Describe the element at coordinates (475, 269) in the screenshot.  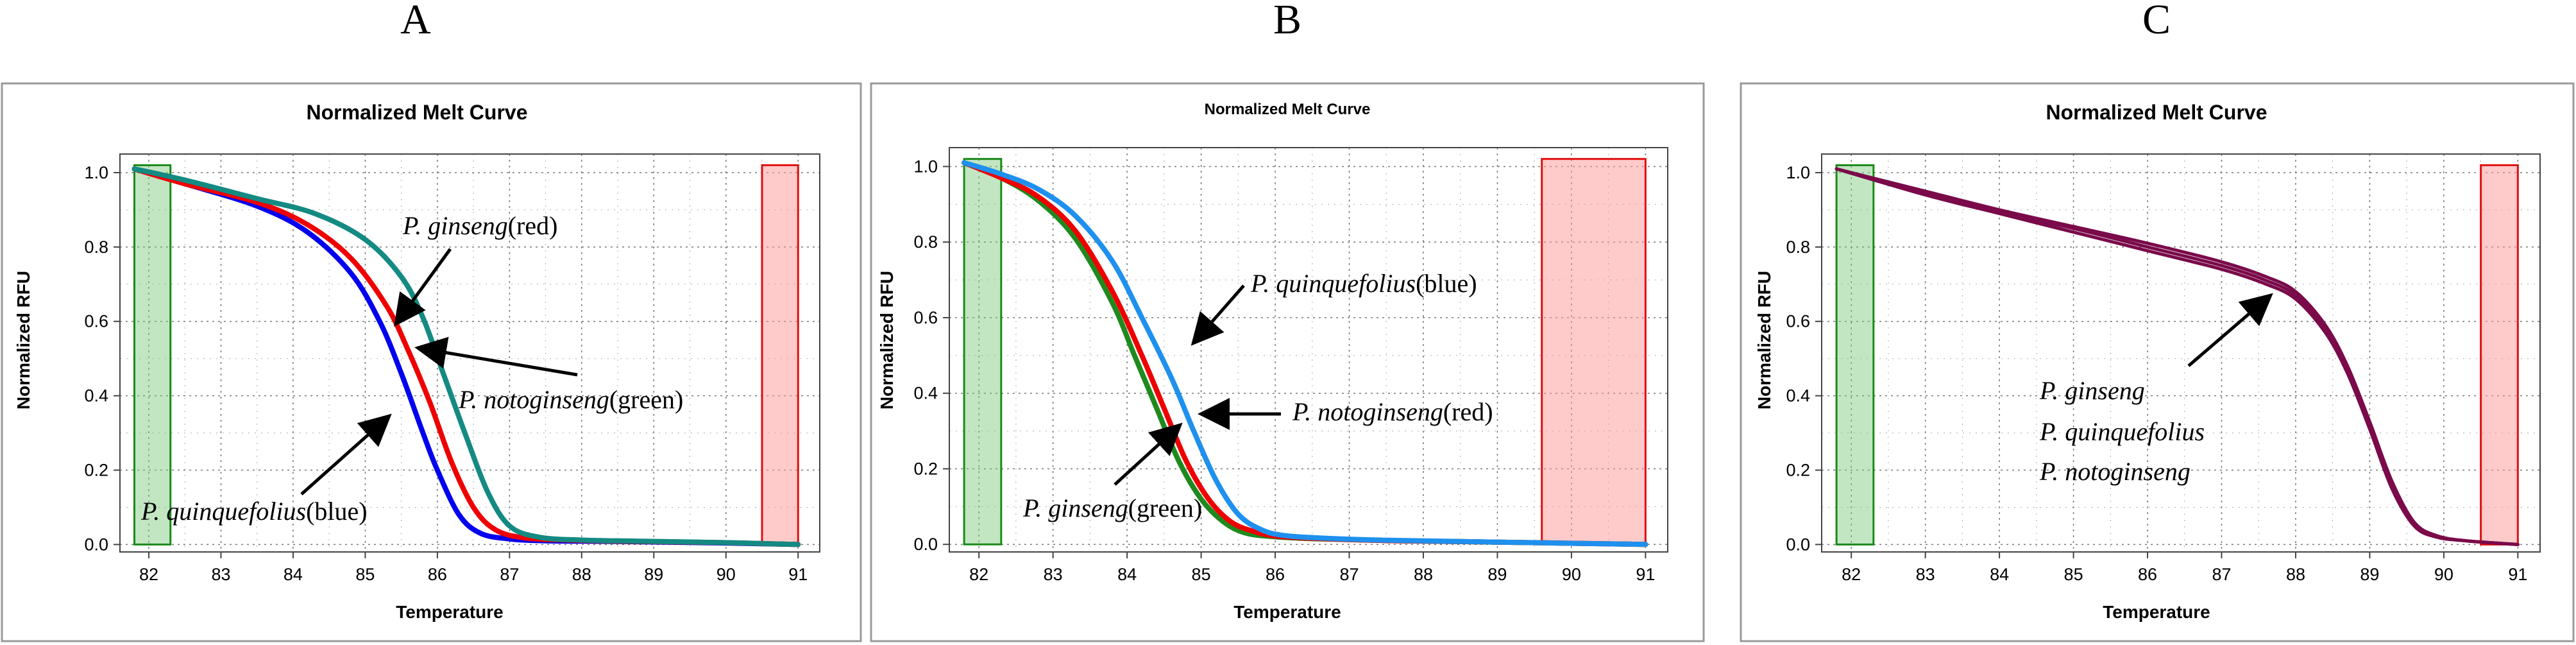
I see `annotation-p-ginseng: P. ginseng(red)` at that location.